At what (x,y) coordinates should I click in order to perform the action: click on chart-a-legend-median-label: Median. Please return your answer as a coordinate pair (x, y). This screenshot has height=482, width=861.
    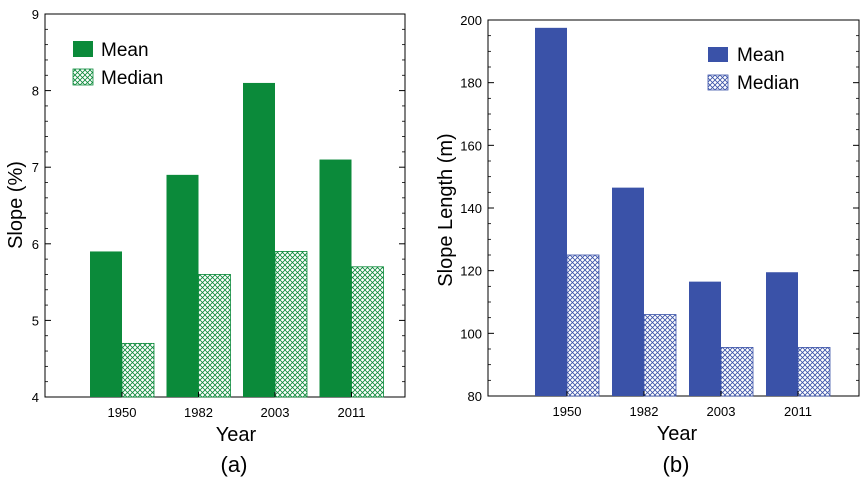
    Looking at the image, I should click on (132, 78).